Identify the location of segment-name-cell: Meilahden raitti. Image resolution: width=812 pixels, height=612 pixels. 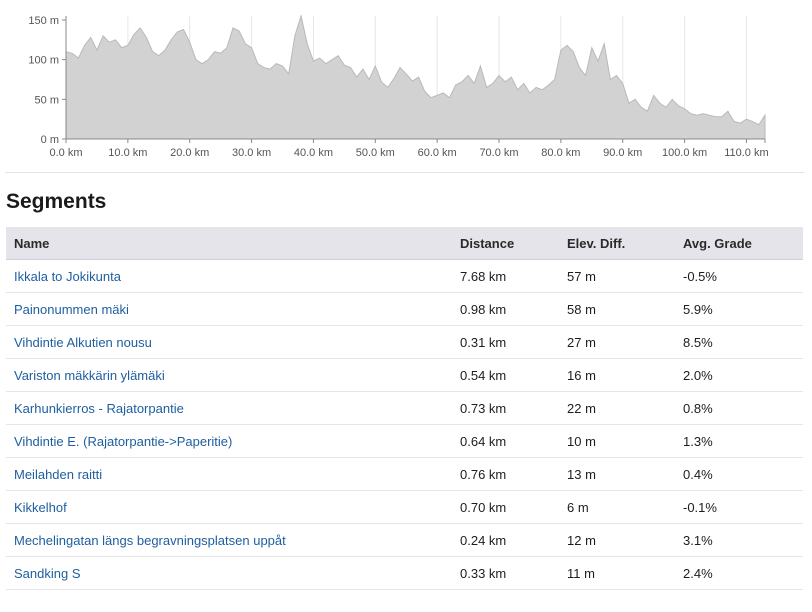
(229, 474).